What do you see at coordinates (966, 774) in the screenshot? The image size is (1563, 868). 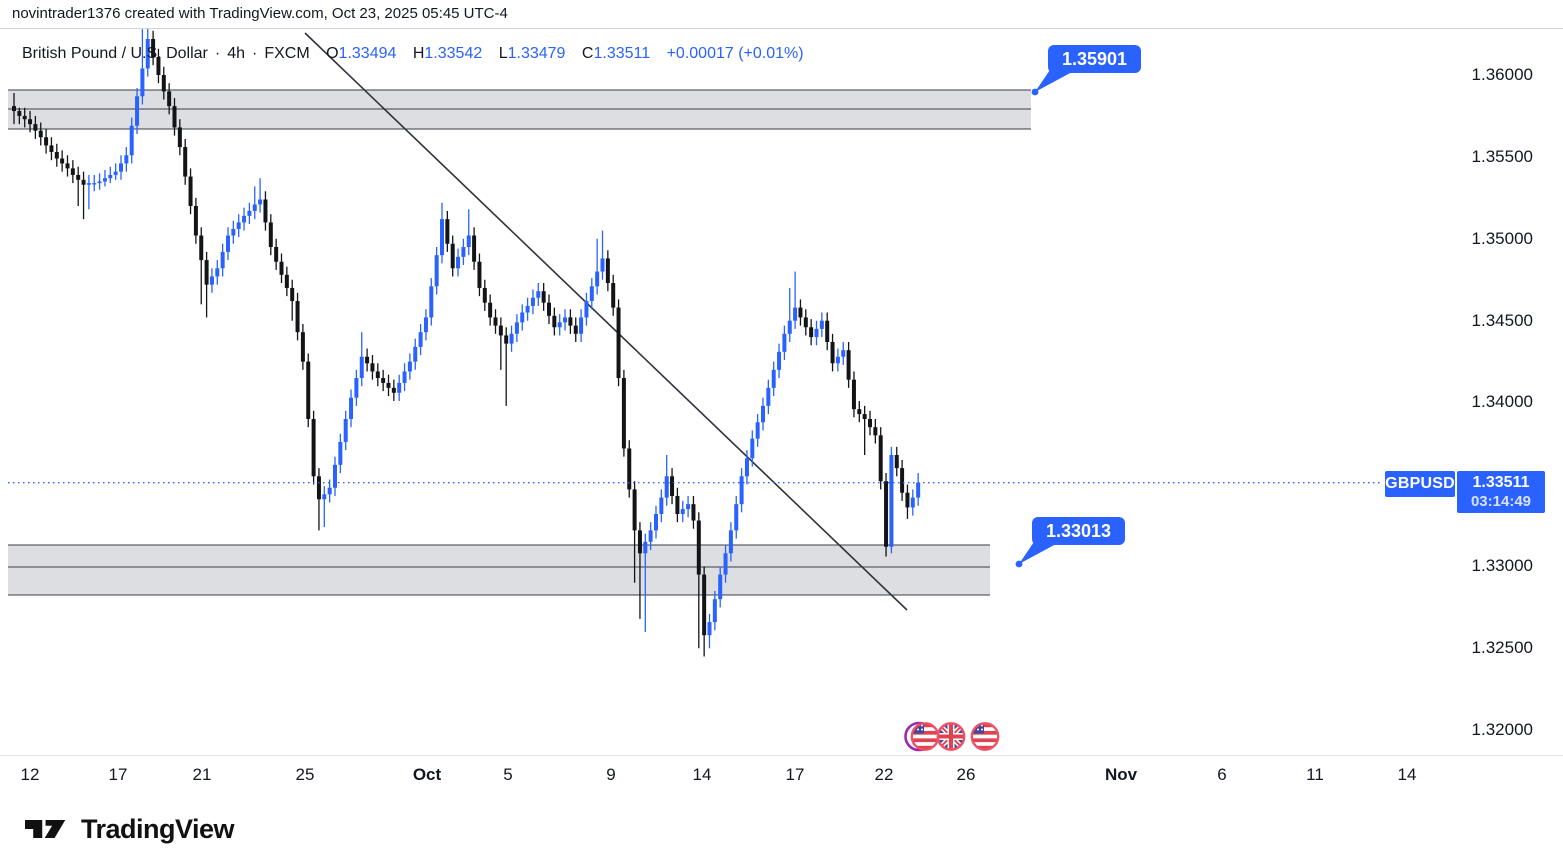 I see `time-axis-label: 26` at bounding box center [966, 774].